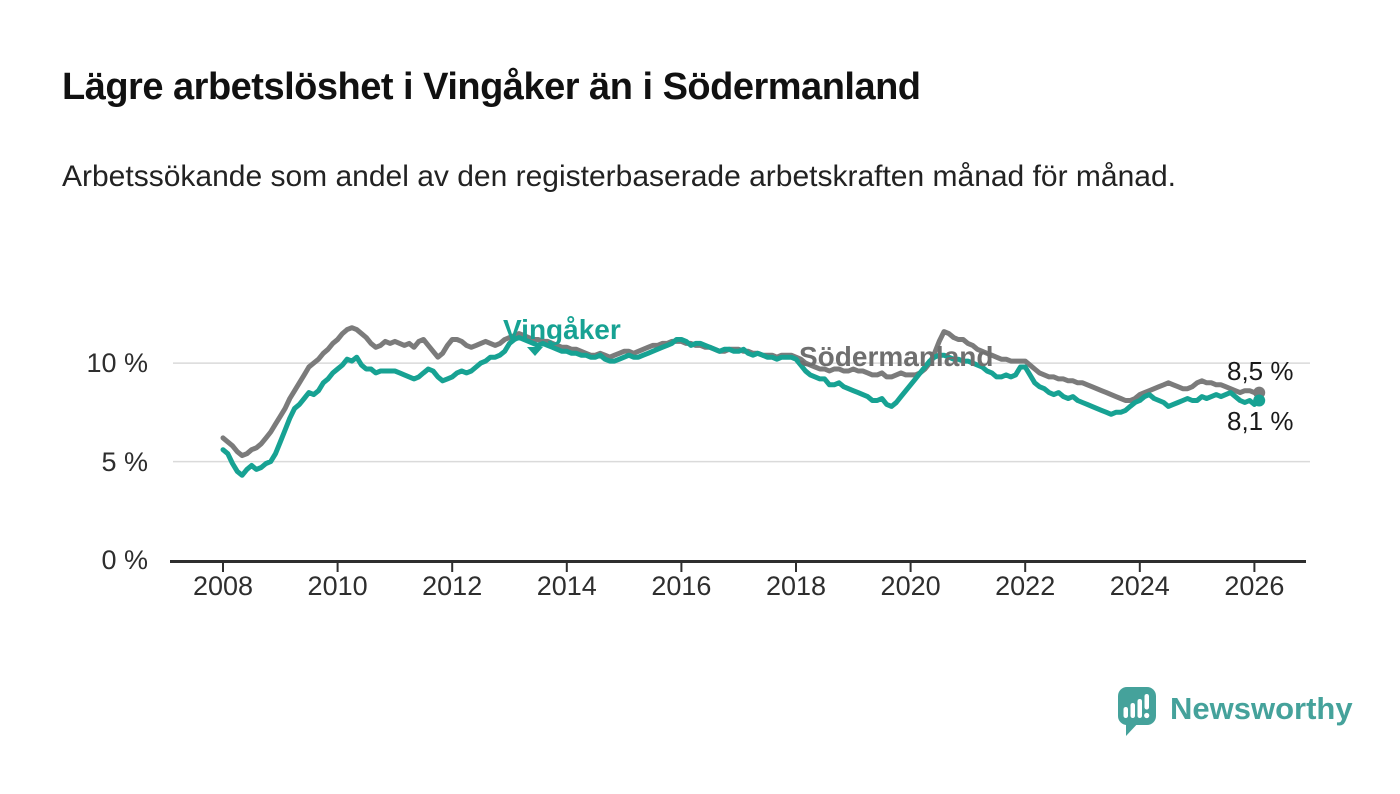 This screenshot has height=794, width=1400. Describe the element at coordinates (1254, 586) in the screenshot. I see `x-tick-label-2026: 2026` at that location.